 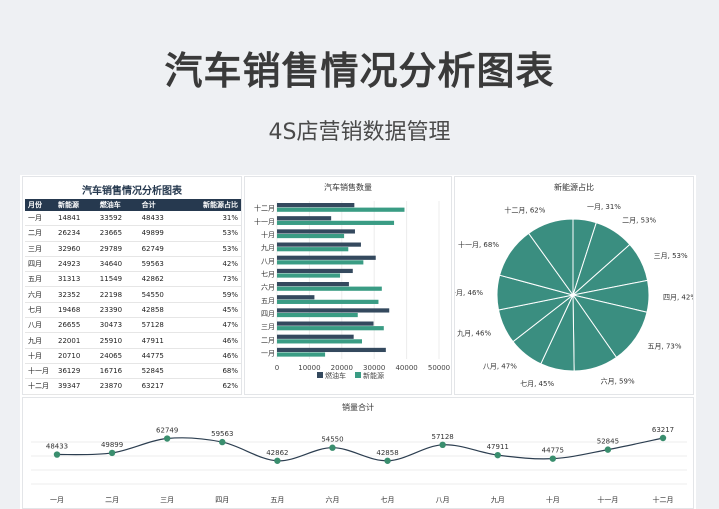 What do you see at coordinates (117, 219) in the screenshot?
I see `cell-fuel: 33592` at bounding box center [117, 219].